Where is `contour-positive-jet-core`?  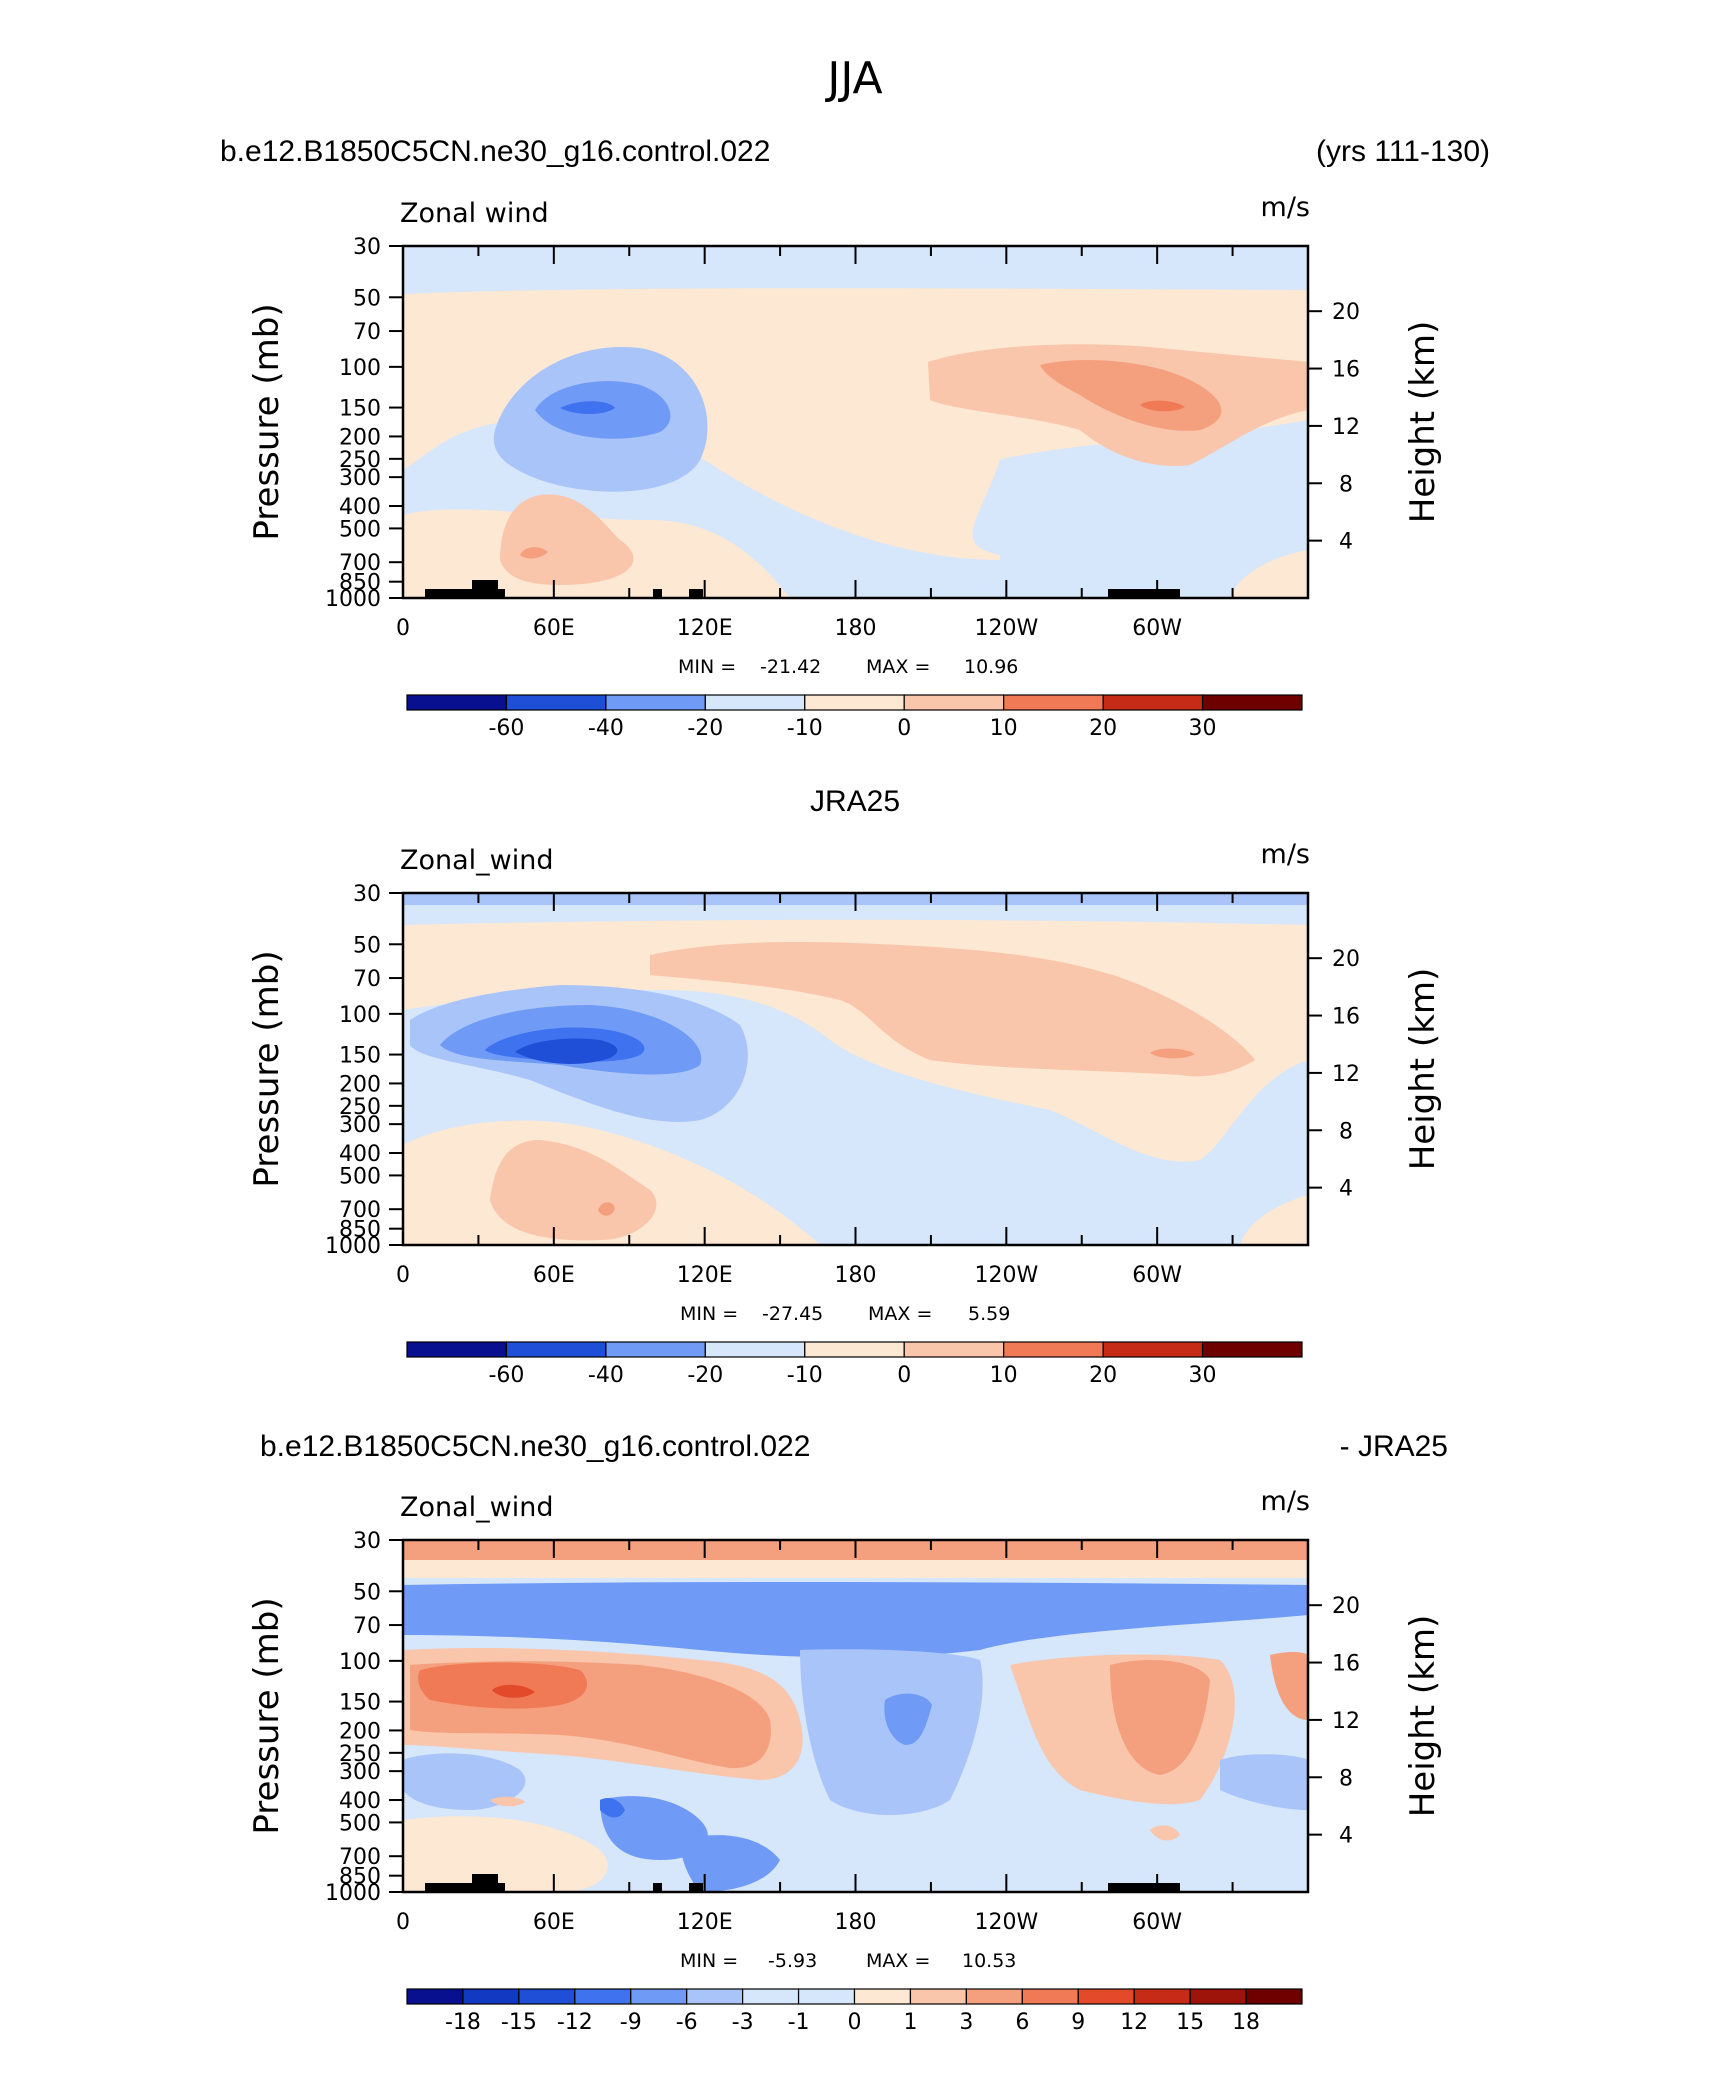 contour-positive-jet-core is located at coordinates (1162, 406).